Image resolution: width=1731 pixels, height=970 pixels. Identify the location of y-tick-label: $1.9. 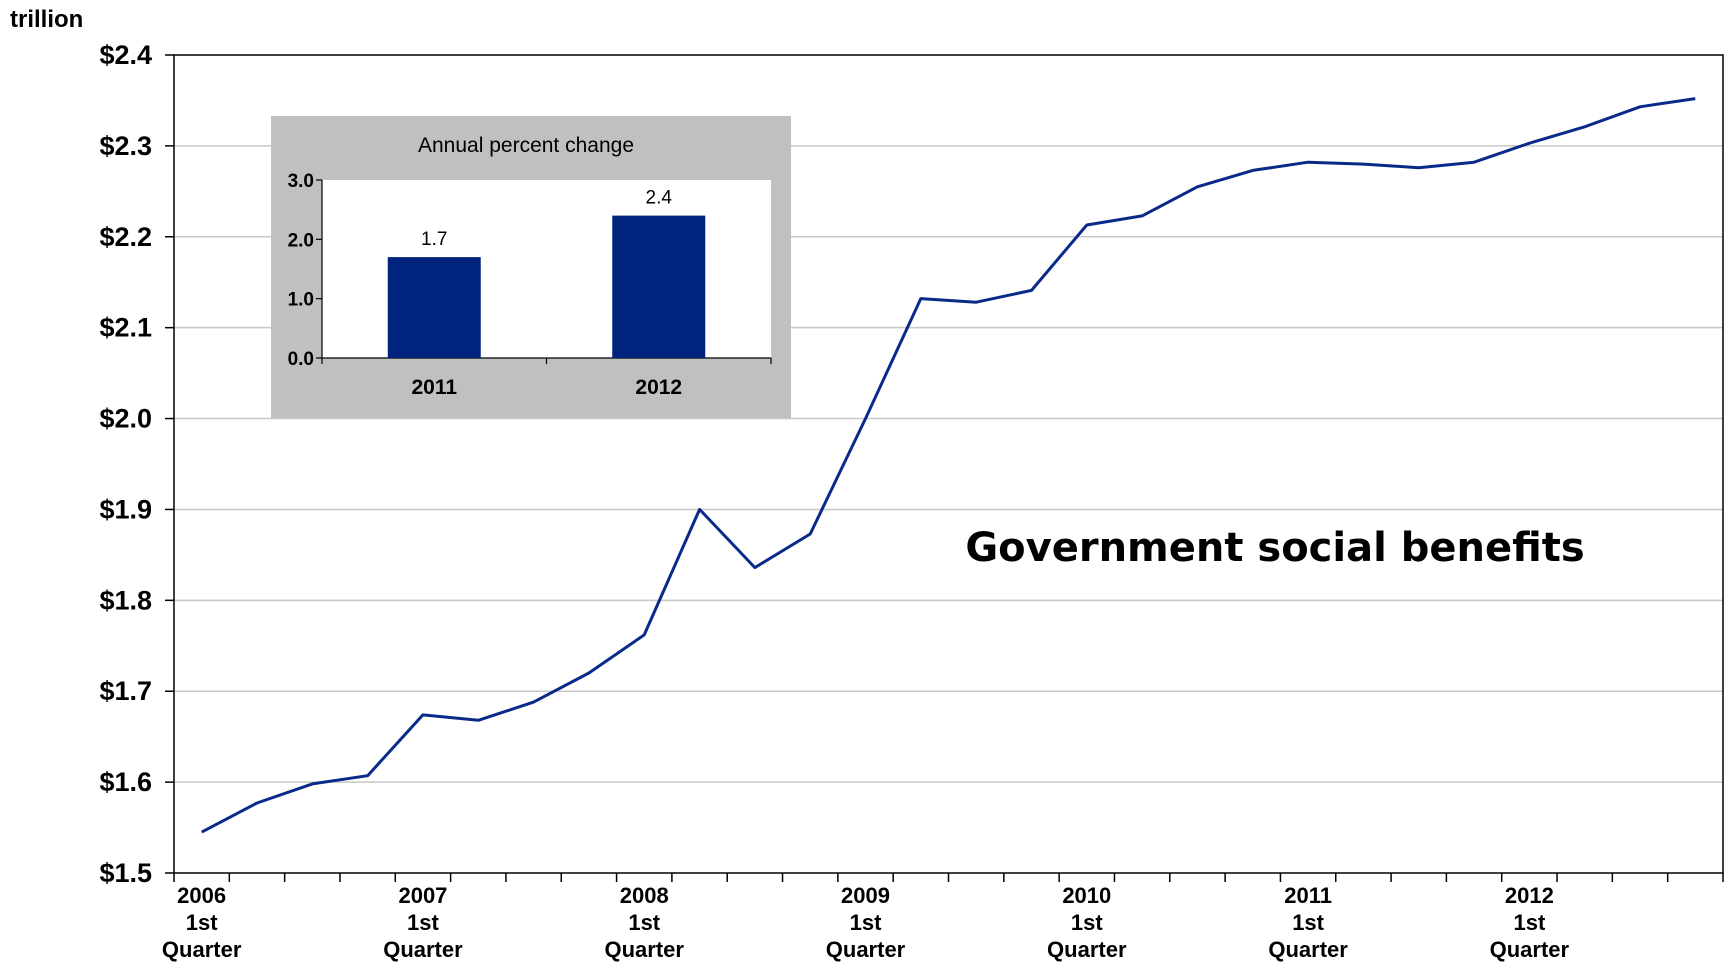
(125, 509).